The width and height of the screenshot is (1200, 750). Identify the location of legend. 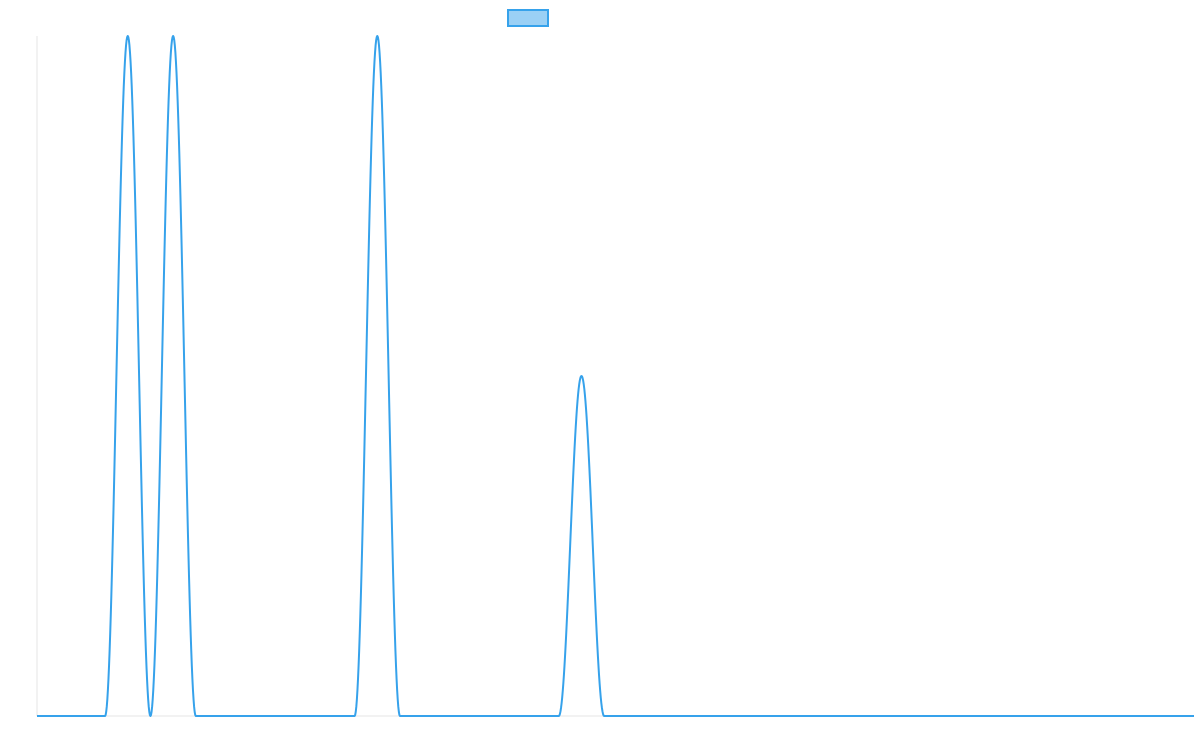
(528, 18).